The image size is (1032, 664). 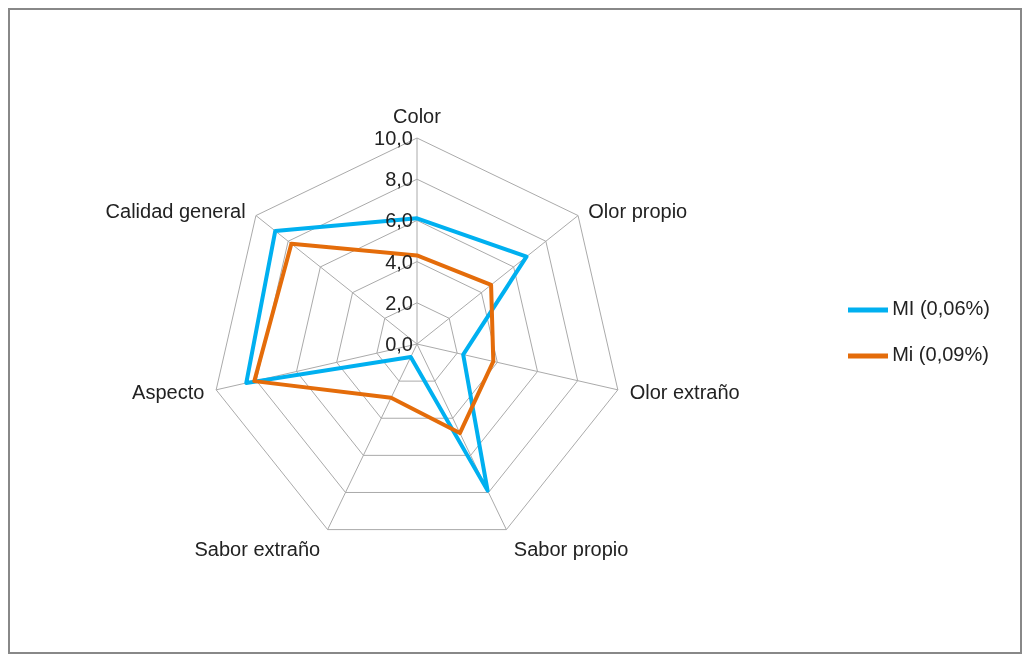 What do you see at coordinates (175, 210) in the screenshot?
I see `spoke-label: Calidad general` at bounding box center [175, 210].